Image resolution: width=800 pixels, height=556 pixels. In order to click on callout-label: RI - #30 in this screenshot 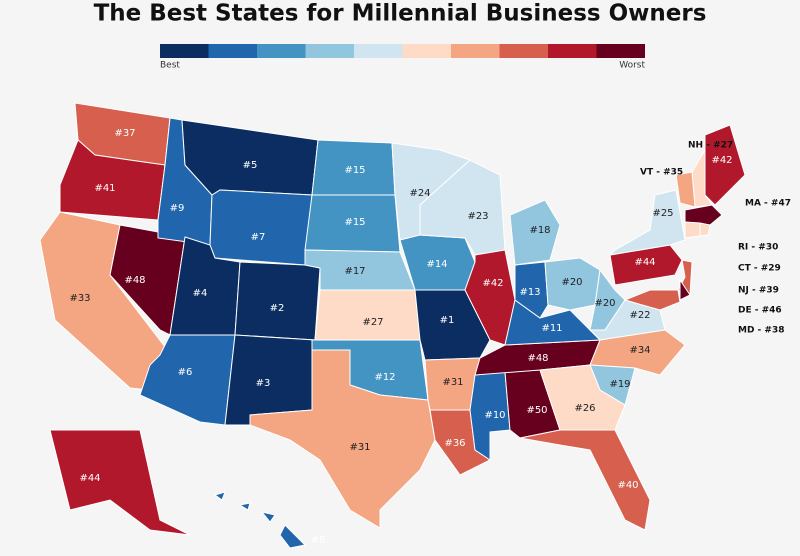, I will do `click(758, 248)`.